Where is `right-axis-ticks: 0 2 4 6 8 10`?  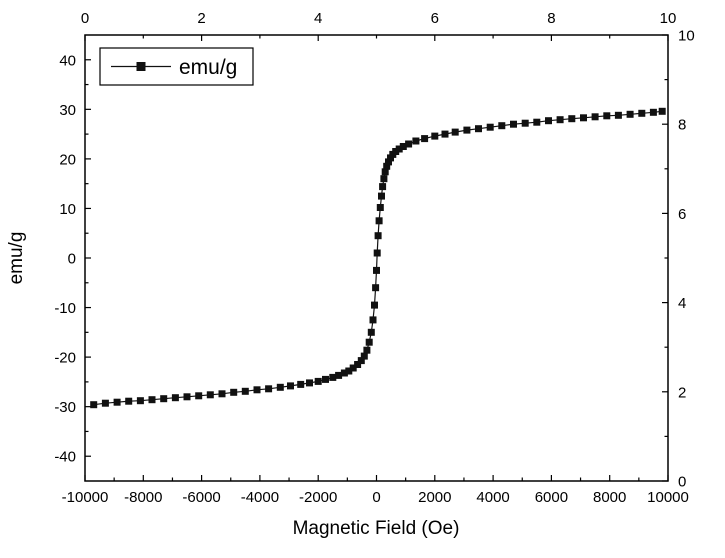 right-axis-ticks: 0 2 4 6 8 10 is located at coordinates (678, 259).